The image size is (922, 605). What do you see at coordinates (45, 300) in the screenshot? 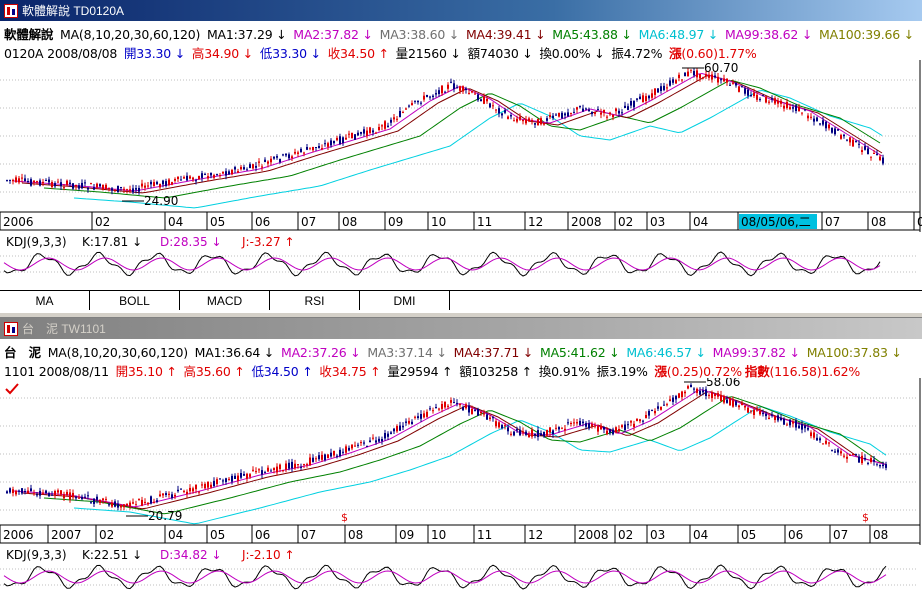
I see `tab-ma: MA` at bounding box center [45, 300].